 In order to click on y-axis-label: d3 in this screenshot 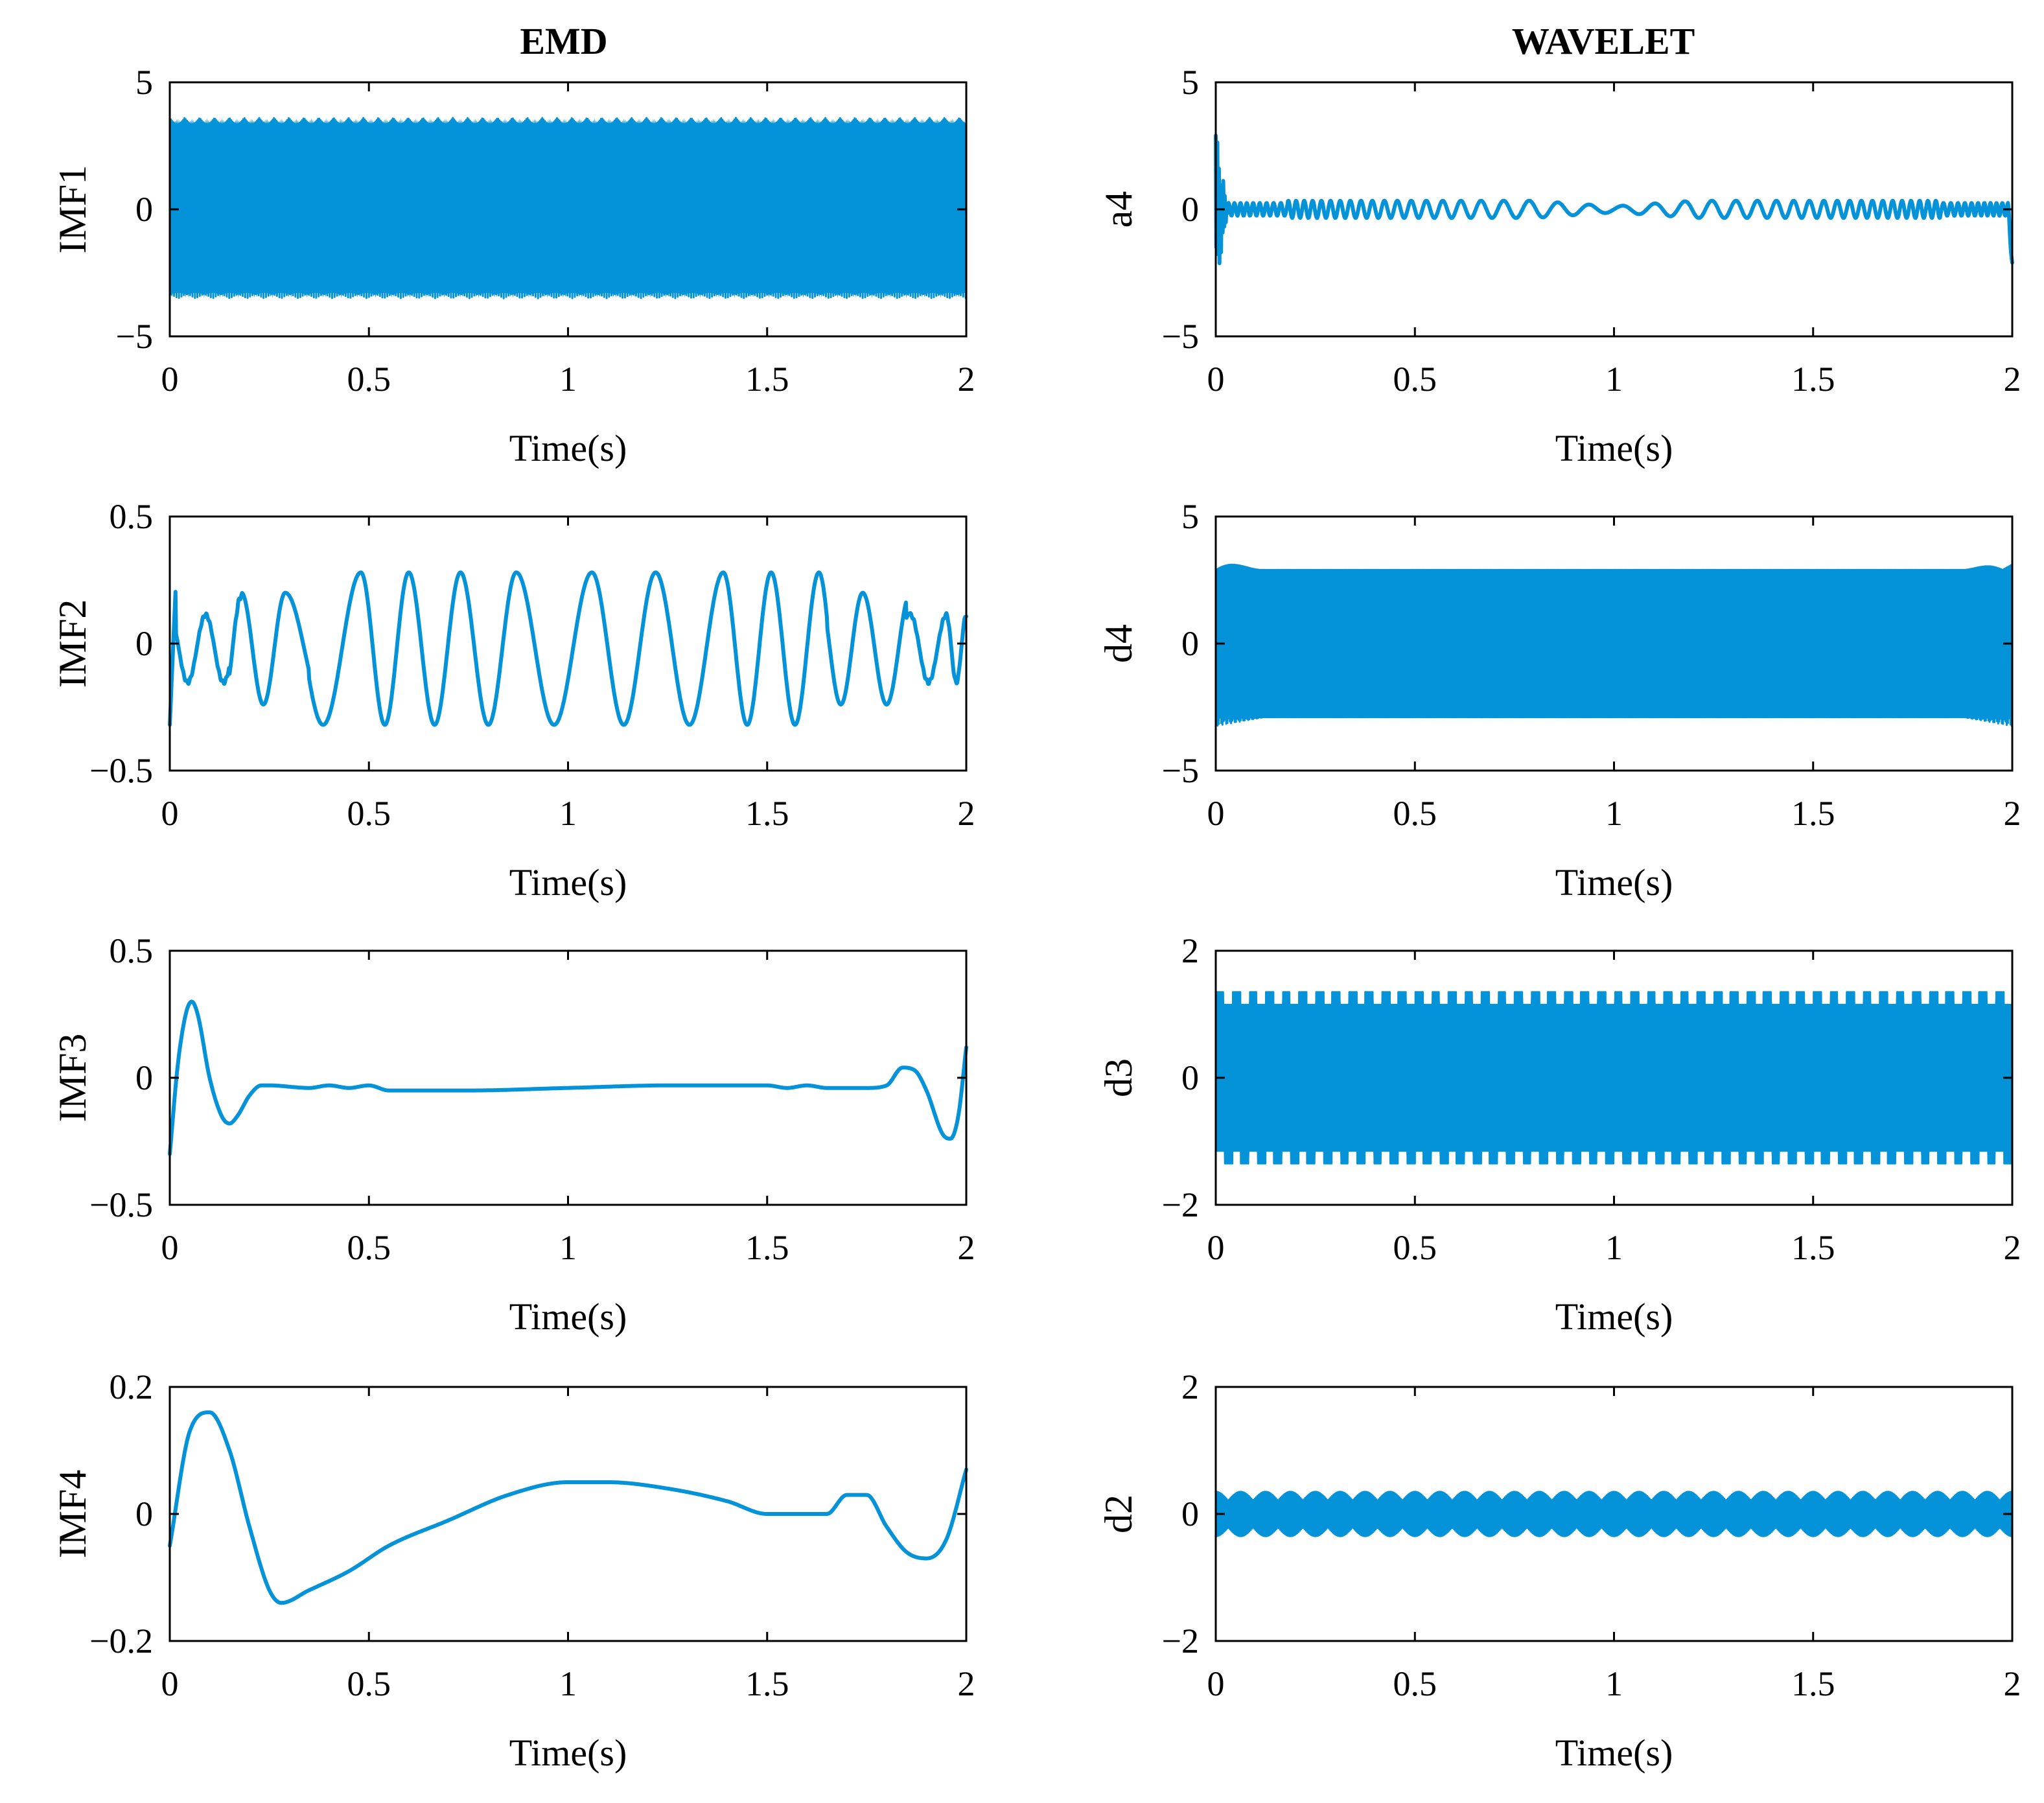, I will do `click(1118, 1077)`.